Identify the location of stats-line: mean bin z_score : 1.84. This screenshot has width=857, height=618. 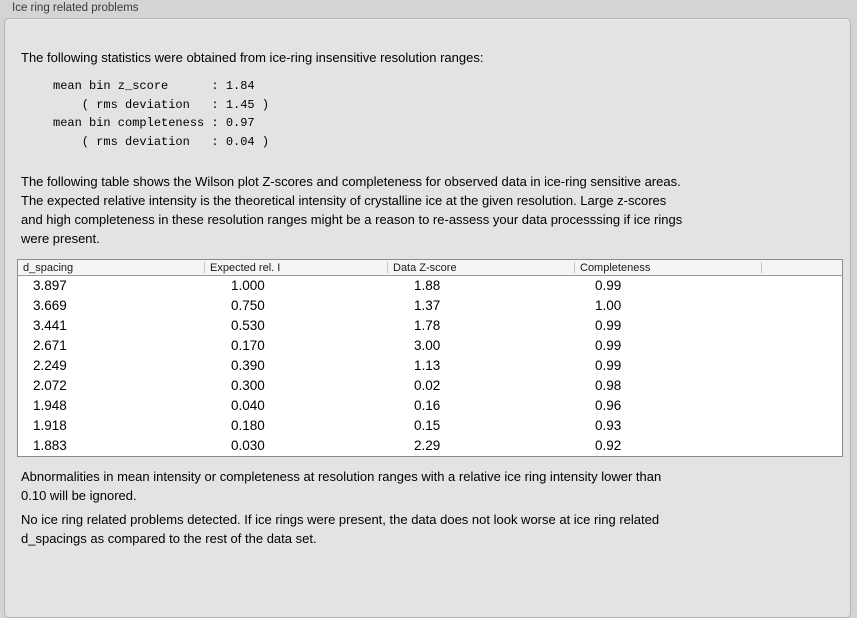
(154, 86).